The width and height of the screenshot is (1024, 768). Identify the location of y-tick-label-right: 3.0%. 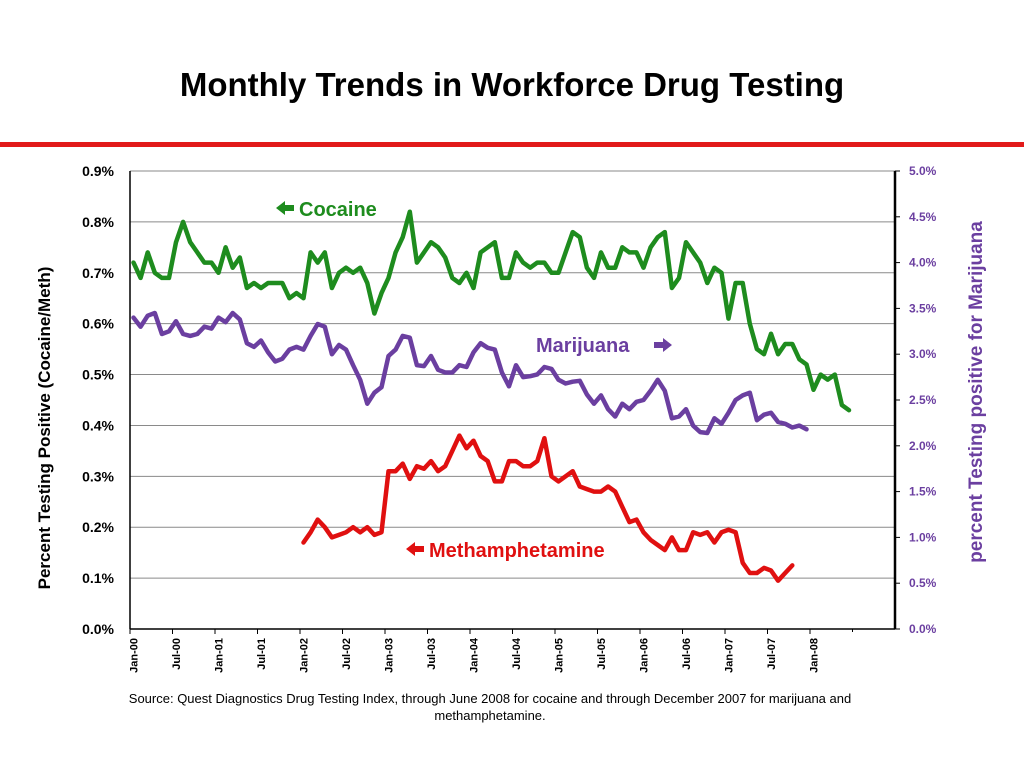
(923, 354).